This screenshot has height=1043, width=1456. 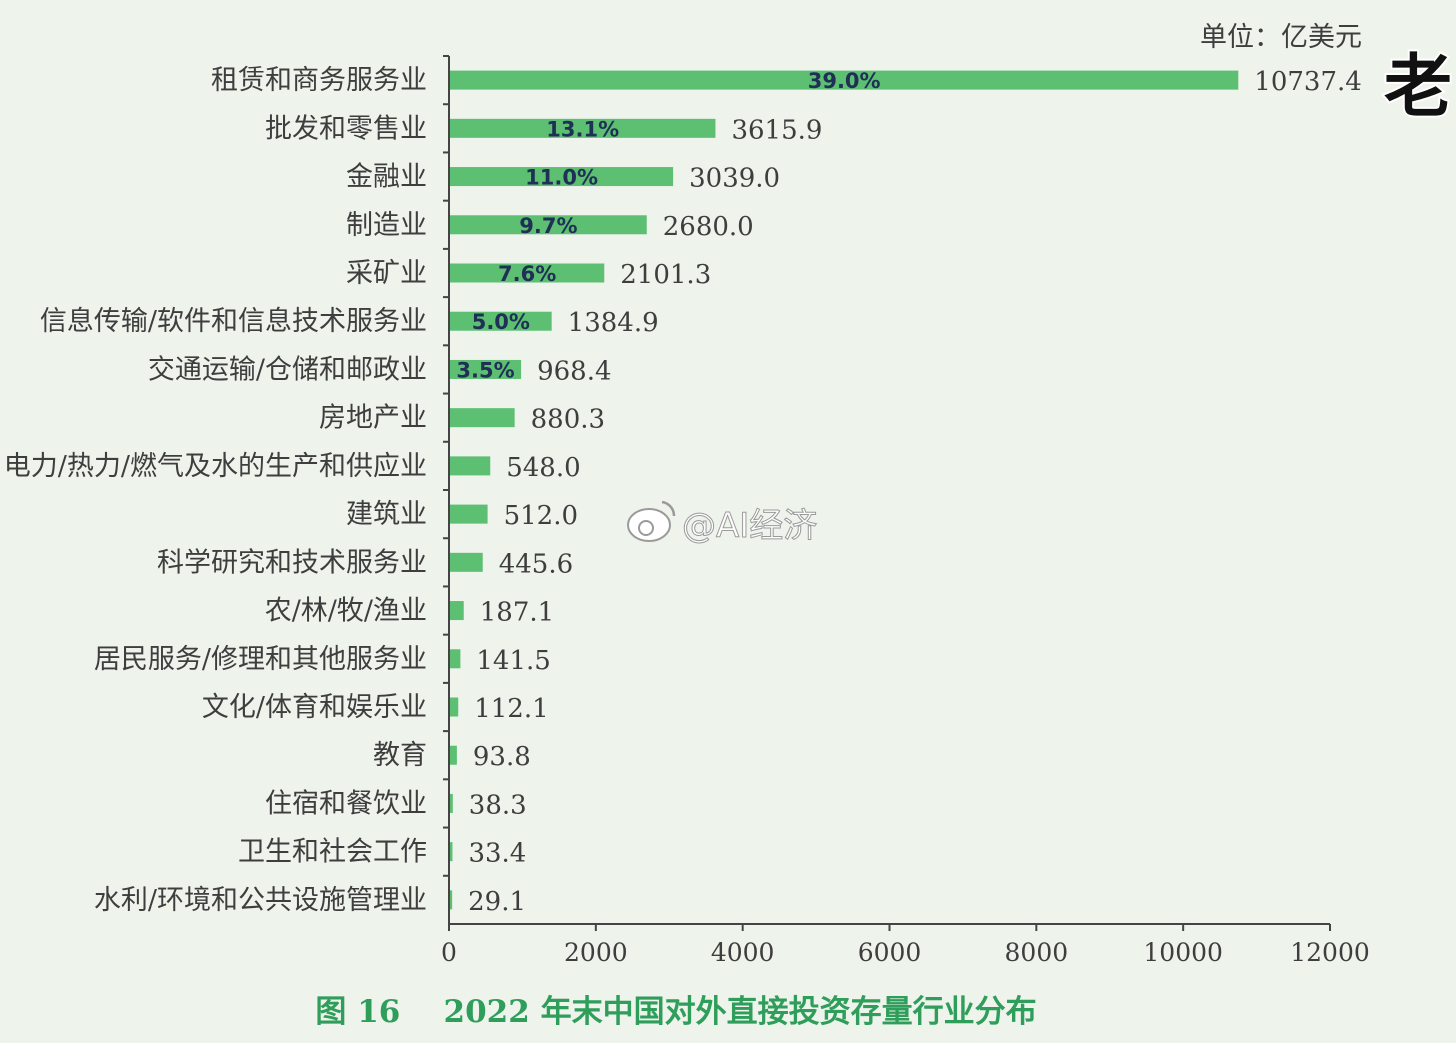 I want to click on category-label: 电力/热力/燃气及水的生产和供应业, so click(x=215, y=466).